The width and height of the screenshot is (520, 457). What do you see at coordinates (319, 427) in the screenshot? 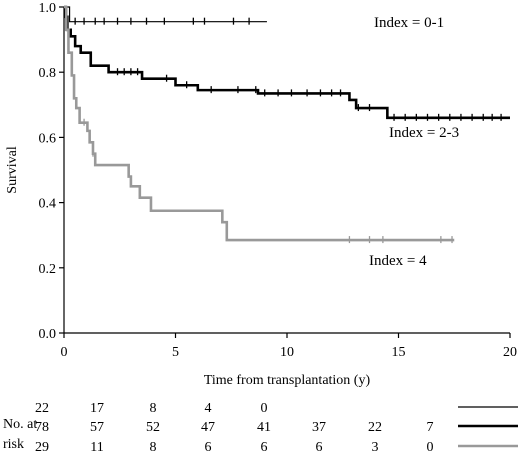
I see `risk-count: 37` at bounding box center [319, 427].